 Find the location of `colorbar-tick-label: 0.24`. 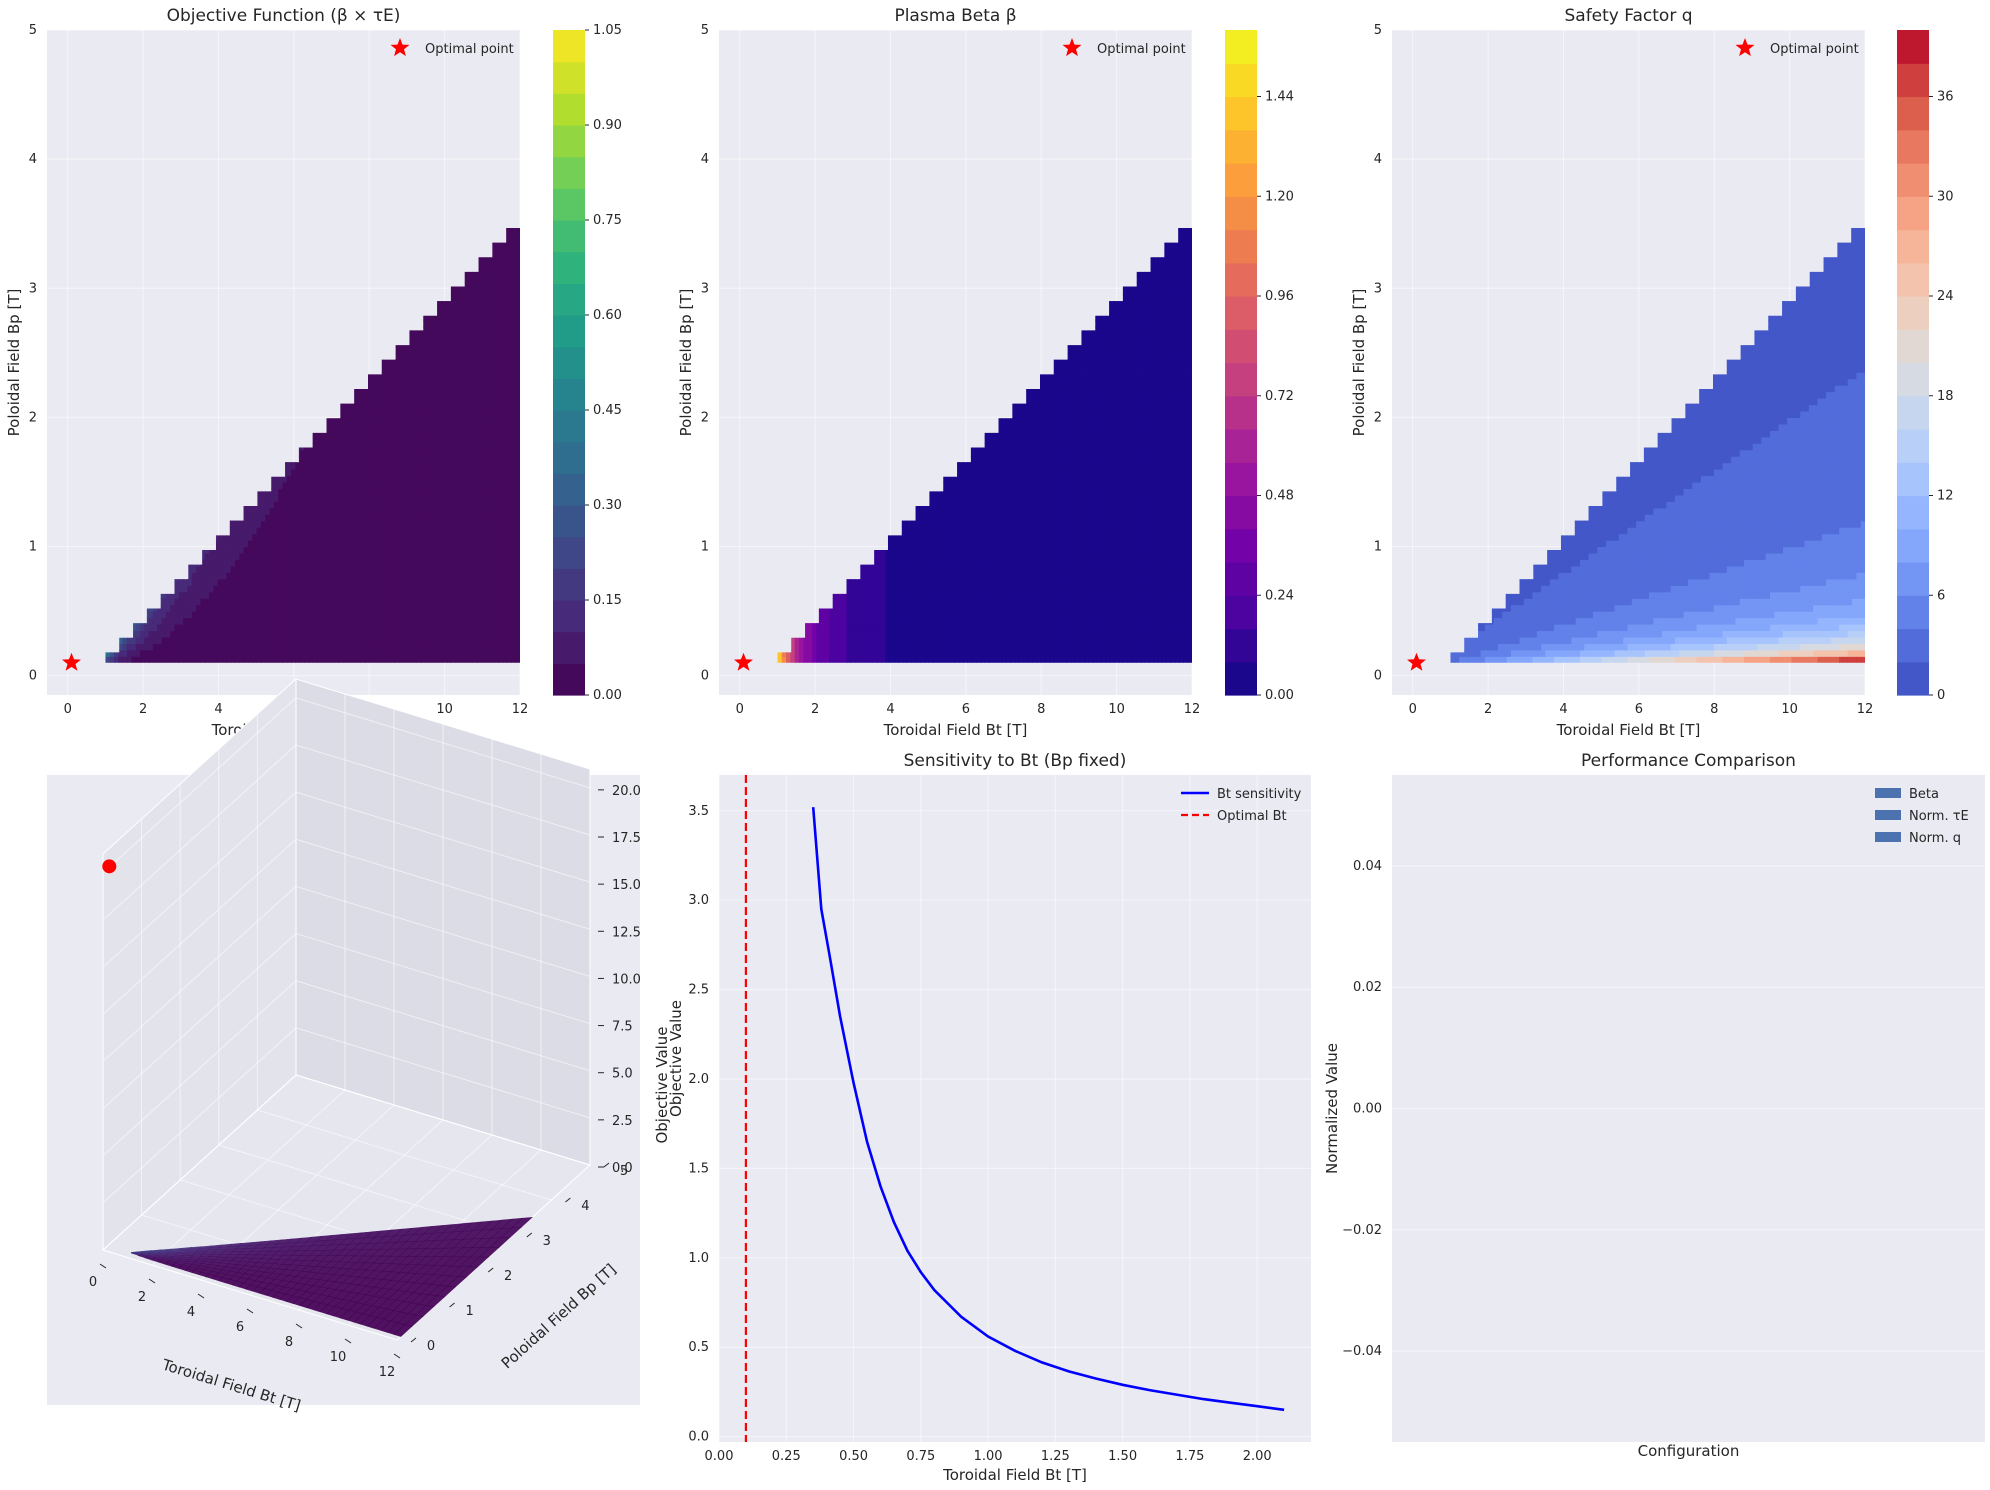

colorbar-tick-label: 0.24 is located at coordinates (1279, 595).